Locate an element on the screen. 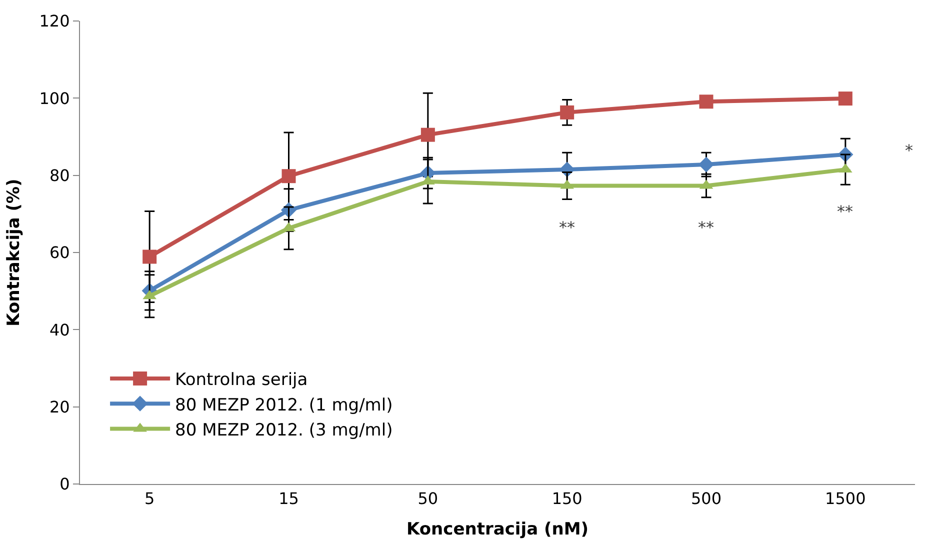 The height and width of the screenshot is (559, 930). y-tick-label: 20 is located at coordinates (59, 406).